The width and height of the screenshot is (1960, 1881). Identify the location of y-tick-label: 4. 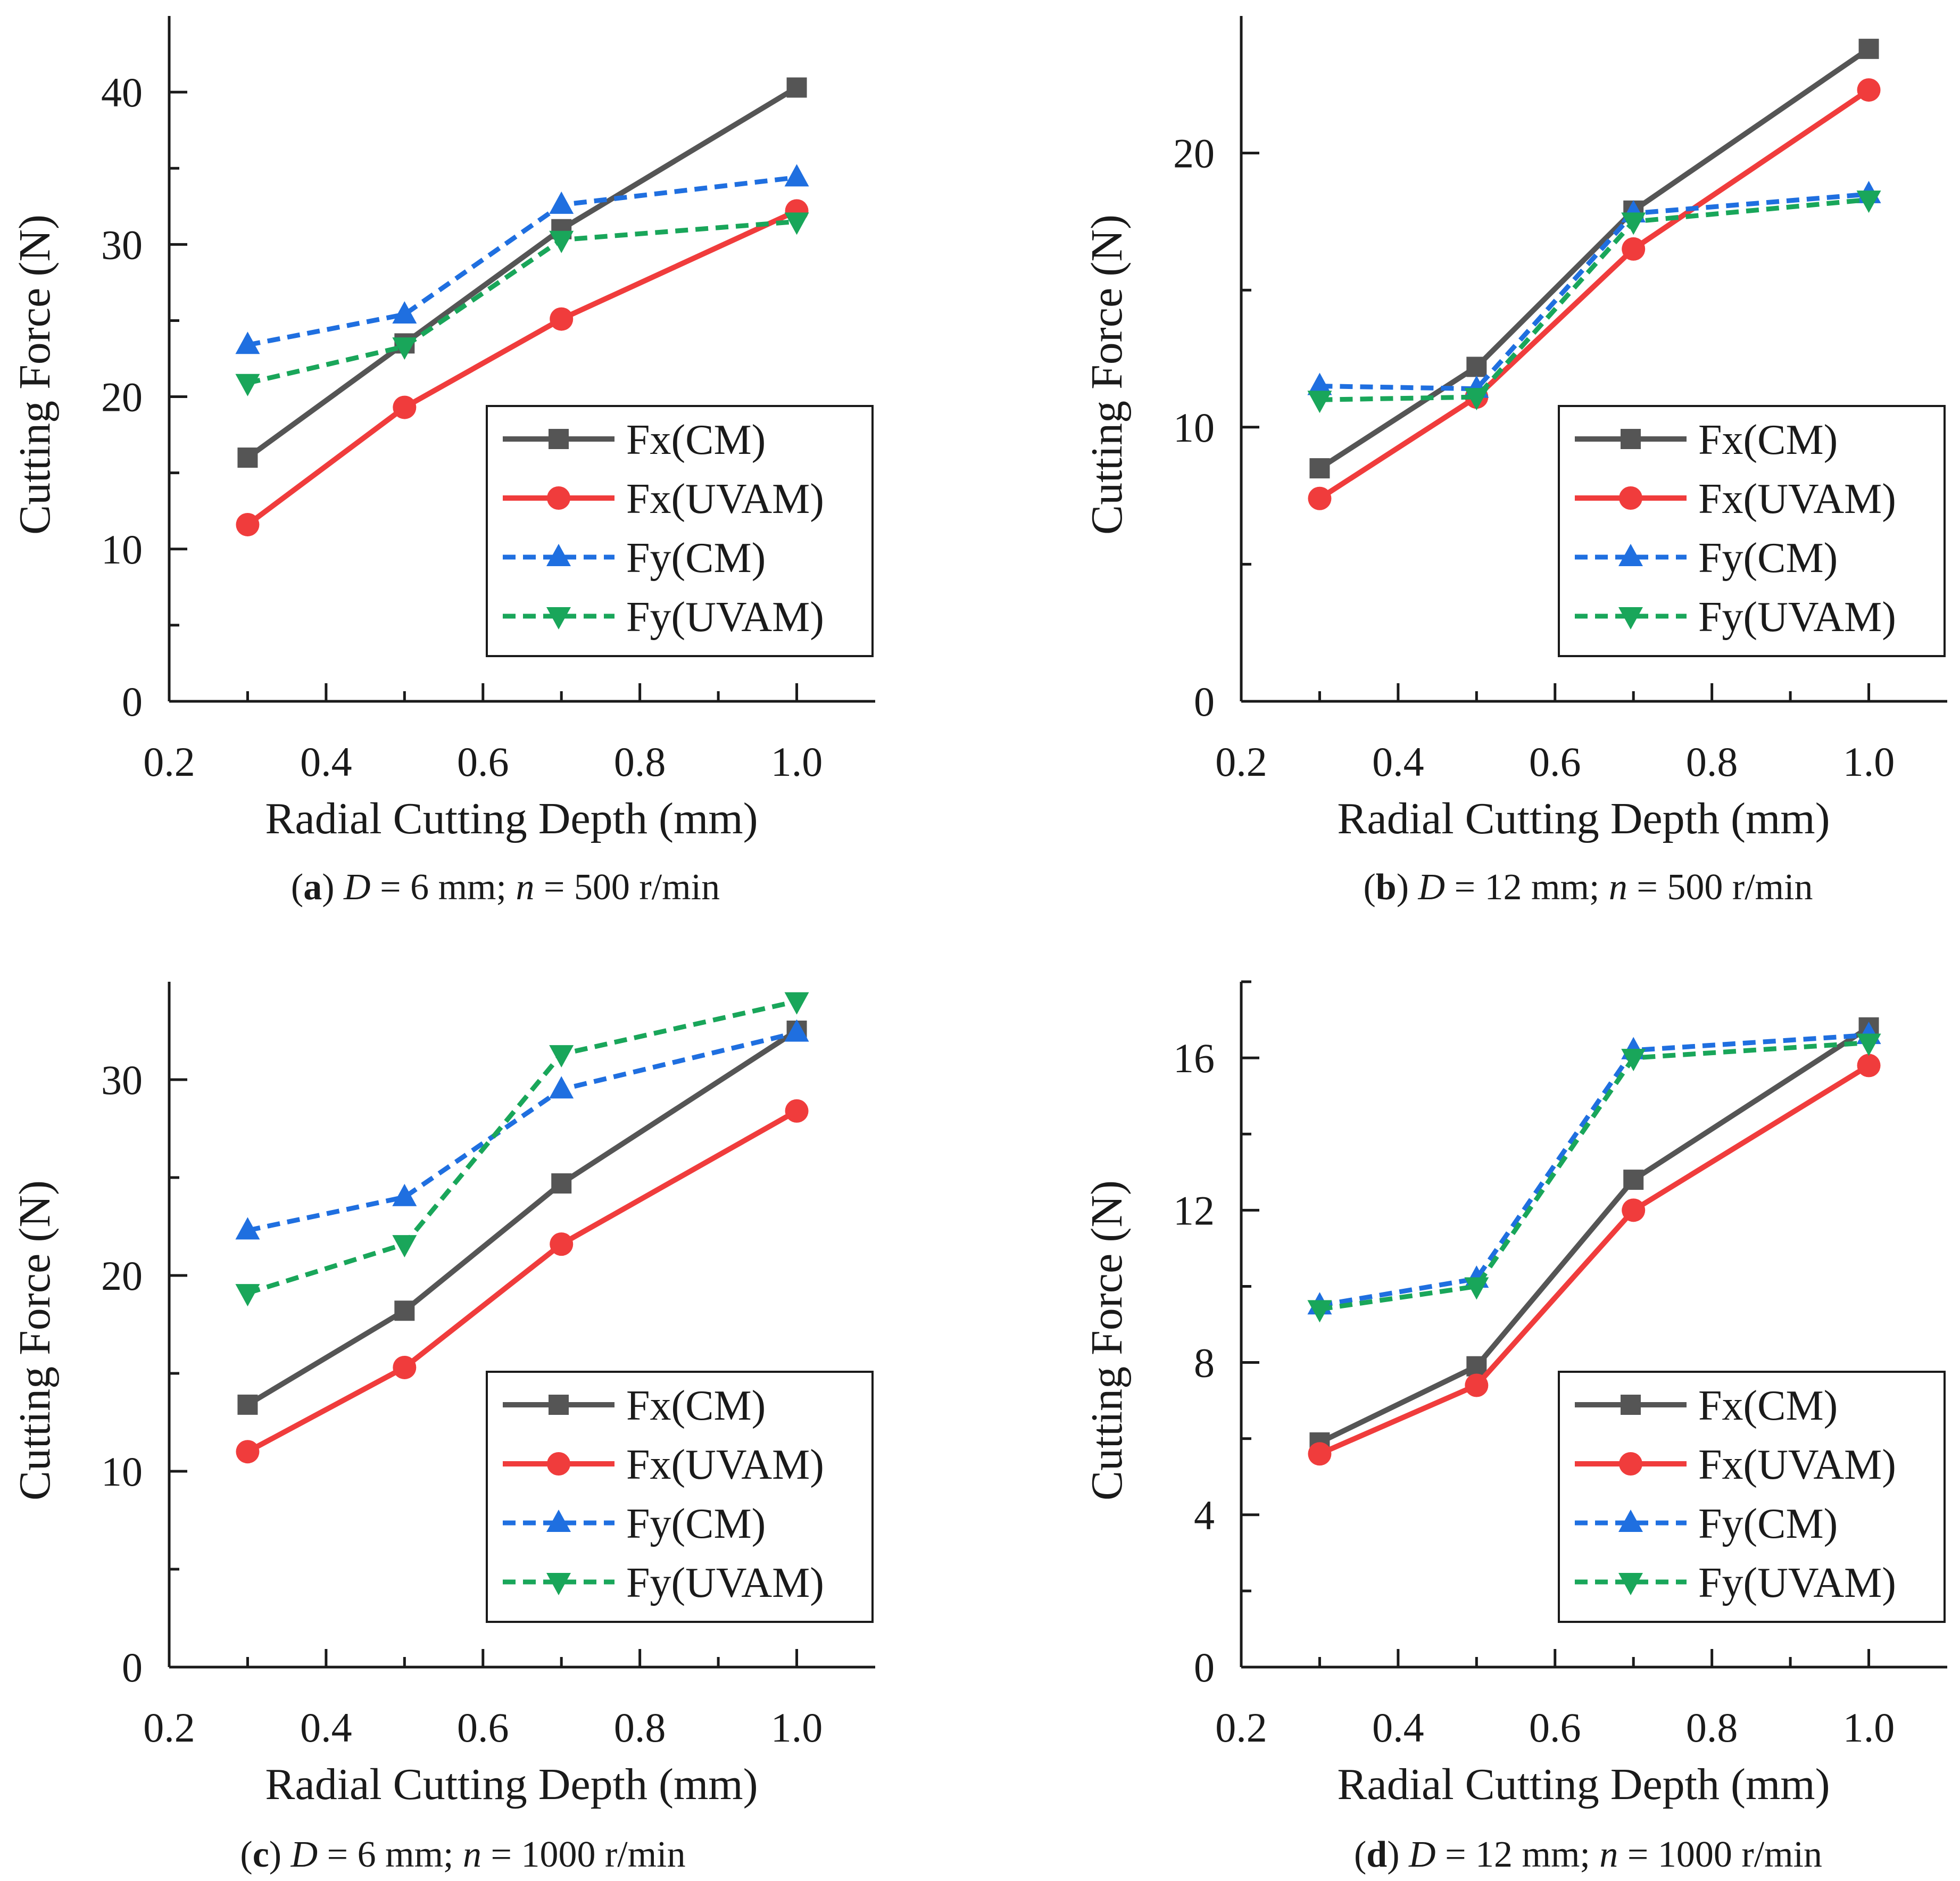
(1205, 1515).